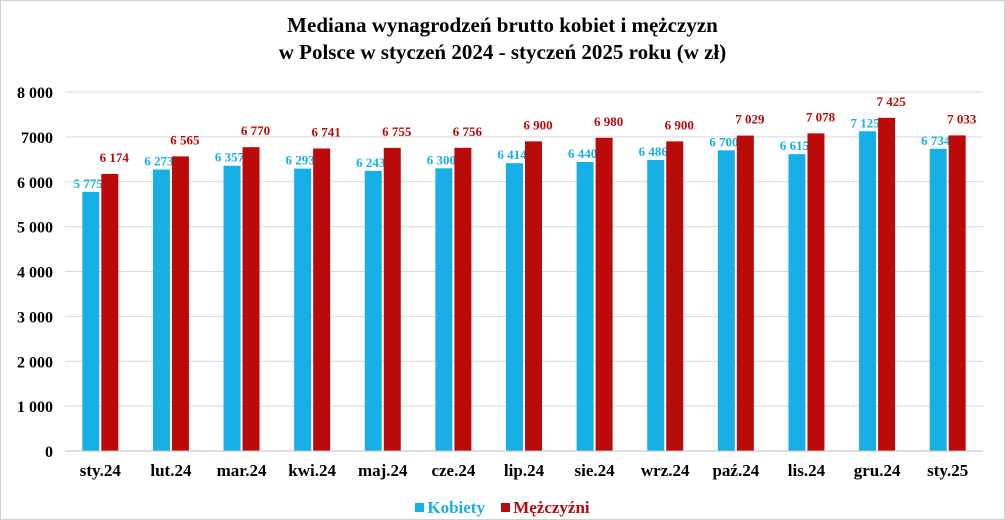 Image resolution: width=1005 pixels, height=520 pixels. What do you see at coordinates (582, 153) in the screenshot?
I see `data-label-kobiety: 6 440` at bounding box center [582, 153].